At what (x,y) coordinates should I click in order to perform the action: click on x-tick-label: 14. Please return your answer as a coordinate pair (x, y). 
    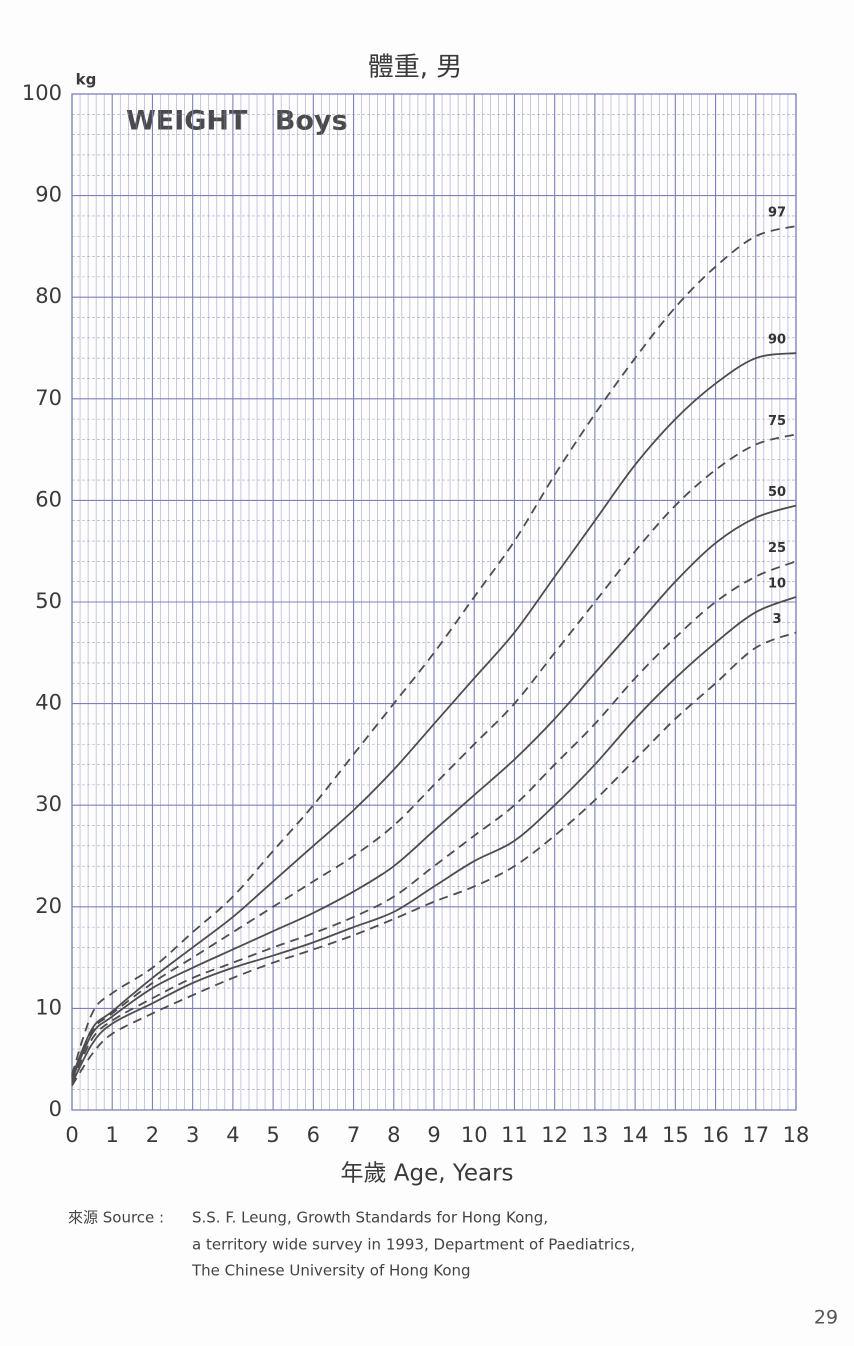
    Looking at the image, I should click on (635, 1135).